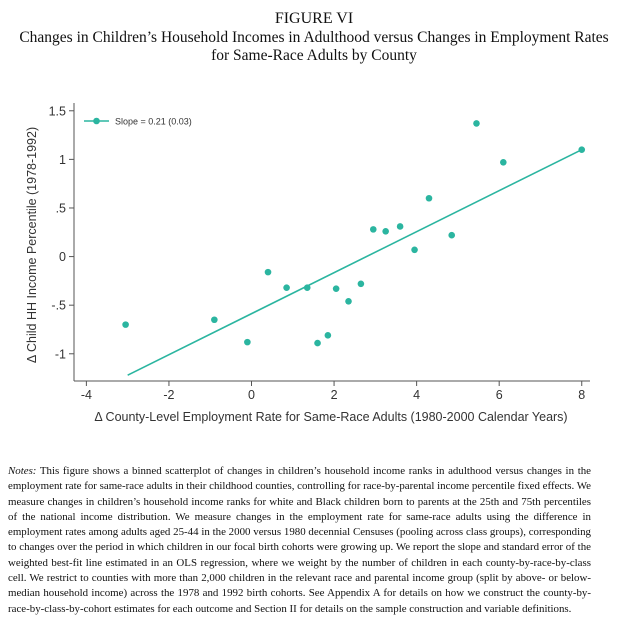 The width and height of the screenshot is (628, 630). I want to click on chart-legend: Slope = 0.21 (0.03), so click(138, 122).